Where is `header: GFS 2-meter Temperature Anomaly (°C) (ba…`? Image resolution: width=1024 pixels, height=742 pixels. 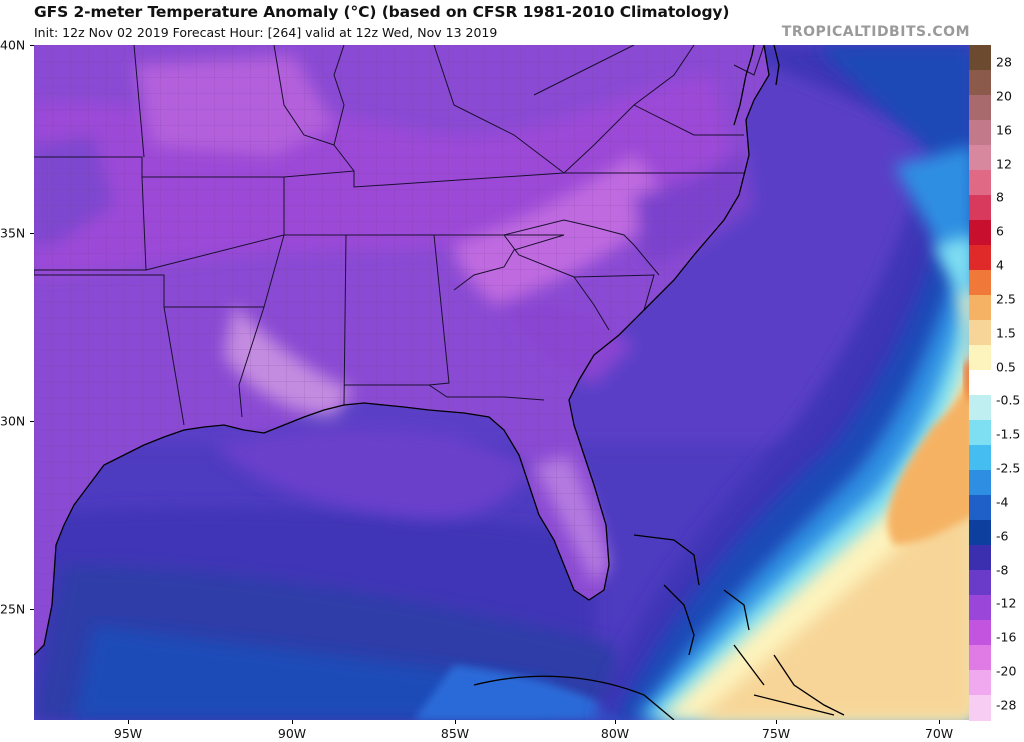 header: GFS 2-meter Temperature Anomaly (°C) (ba… is located at coordinates (512, 22).